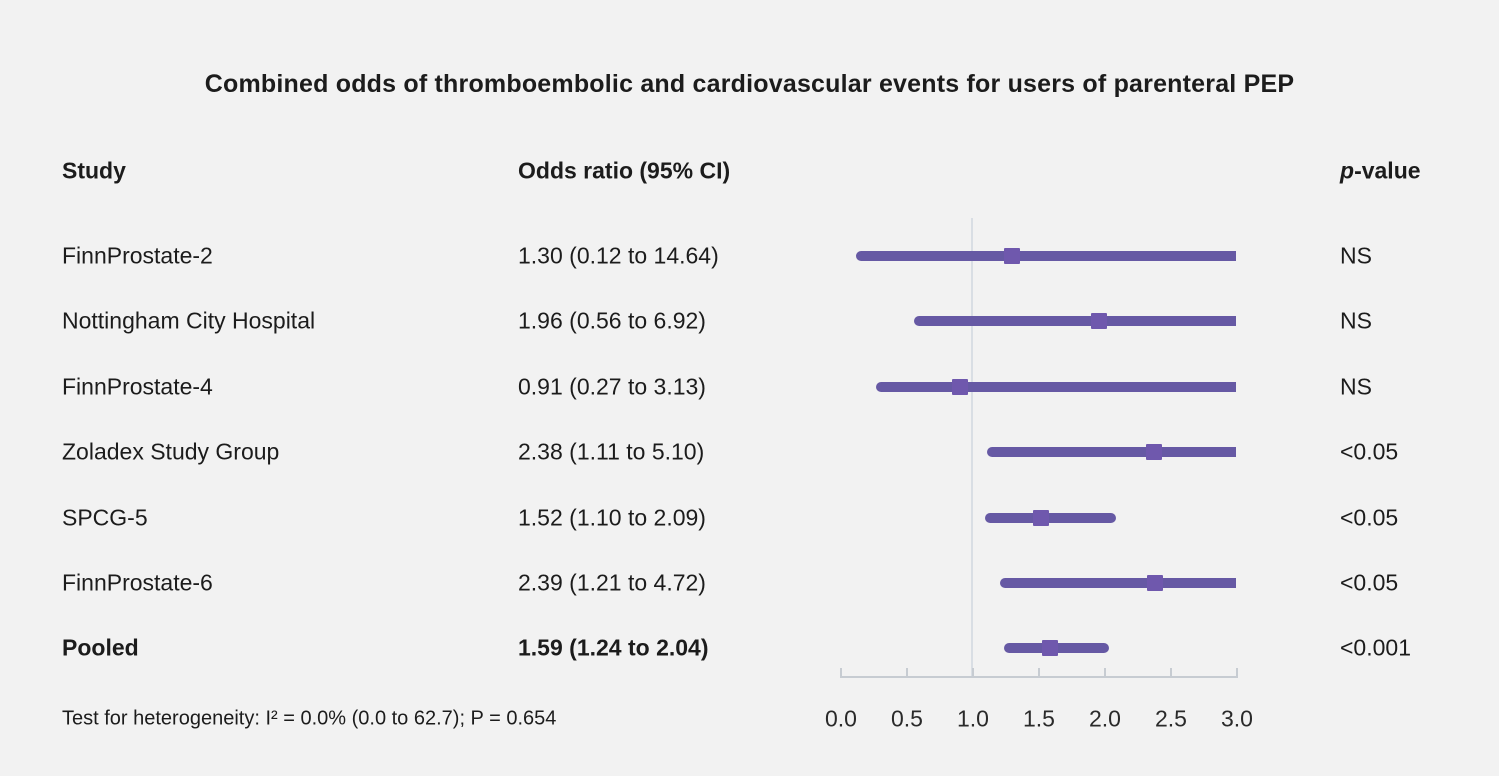  Describe the element at coordinates (611, 451) in the screenshot. I see `odds-ratio-label: 2.38 (1.11 to 5.10)` at that location.